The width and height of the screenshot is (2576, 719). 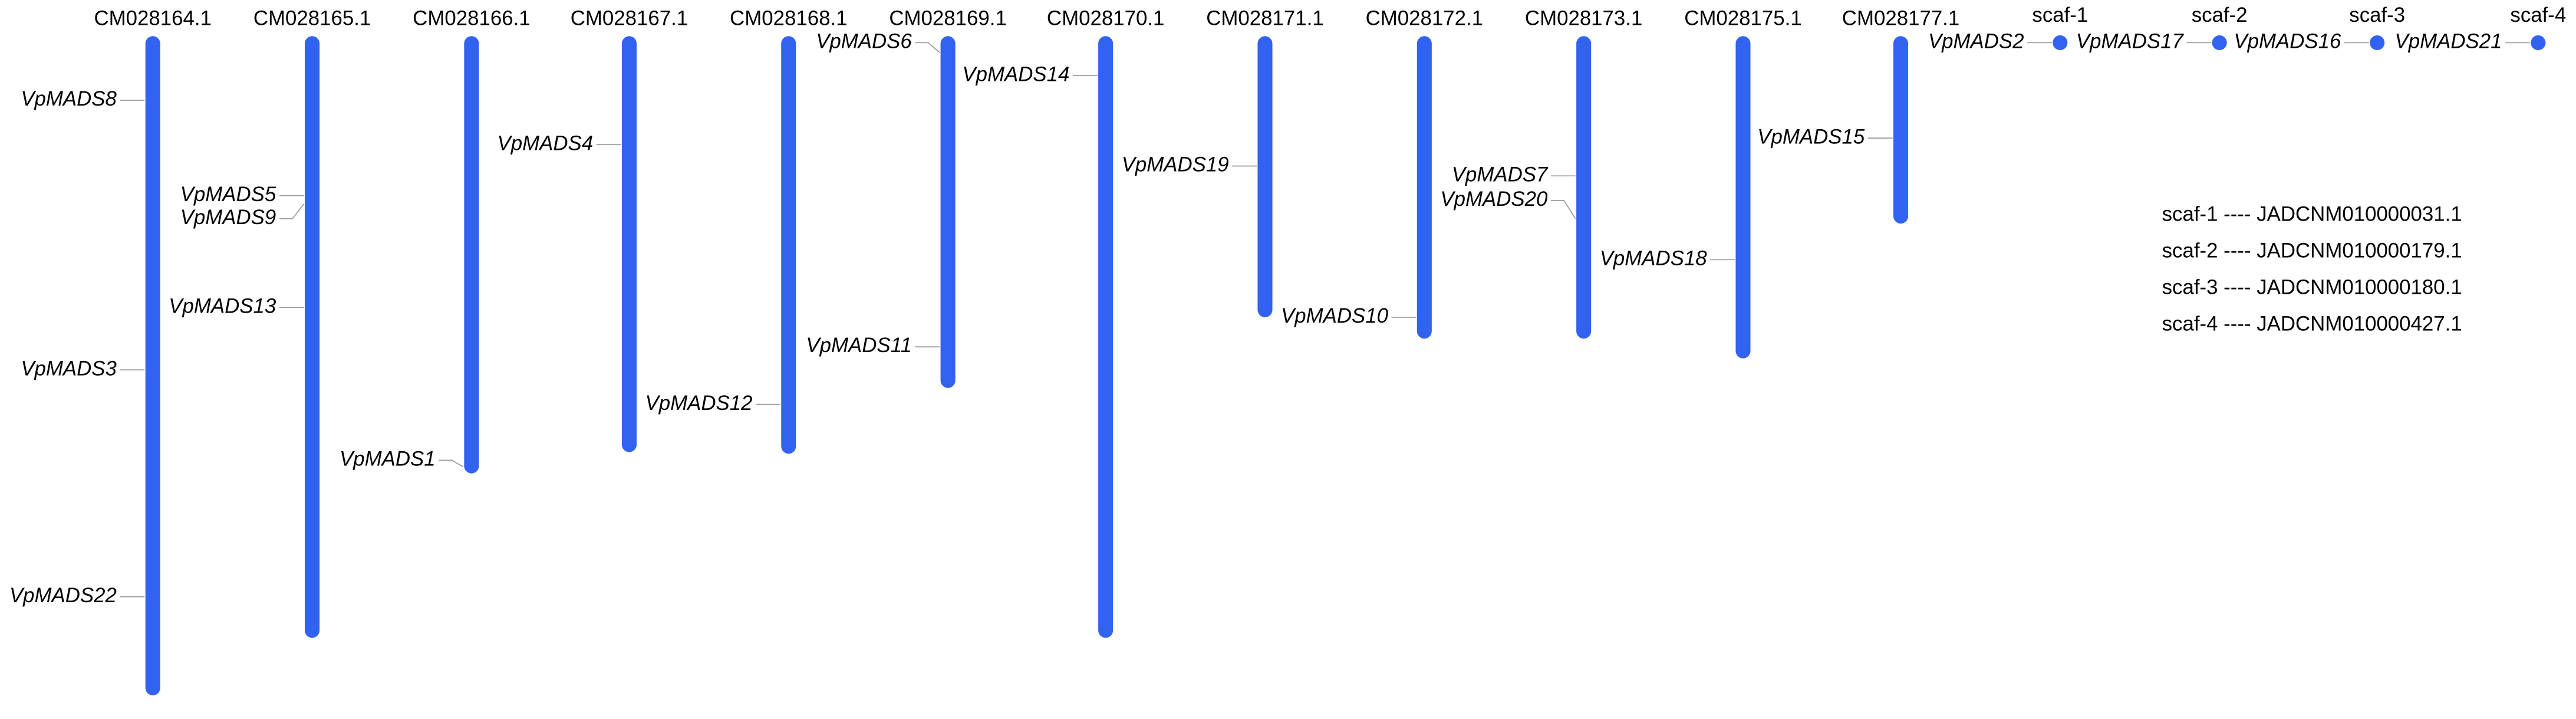 What do you see at coordinates (629, 18) in the screenshot?
I see `chromosome-name: CM028167.1` at bounding box center [629, 18].